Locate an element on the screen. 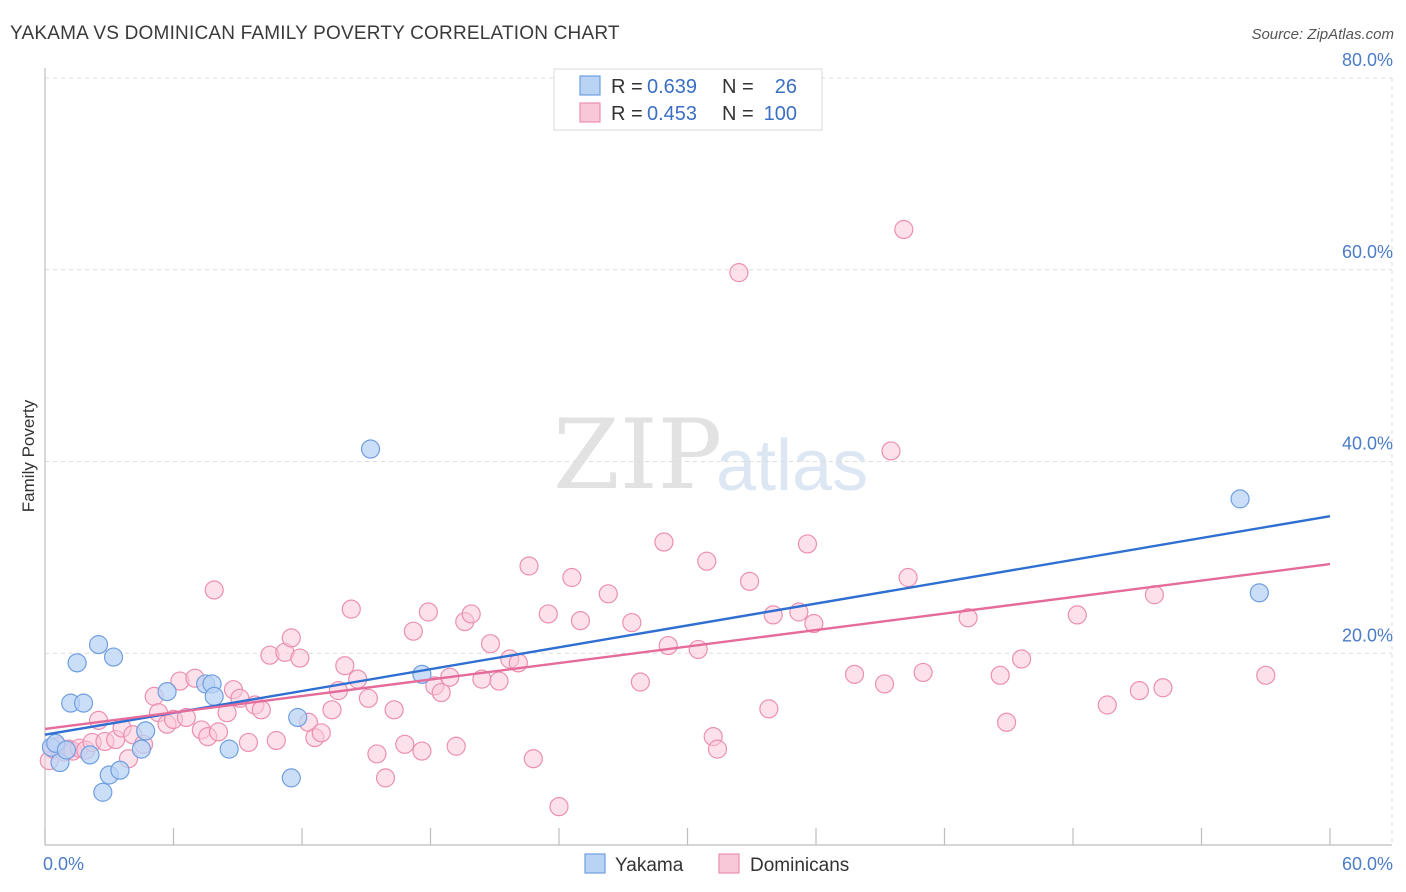  legend-yakama-n-label: N = is located at coordinates (738, 87).